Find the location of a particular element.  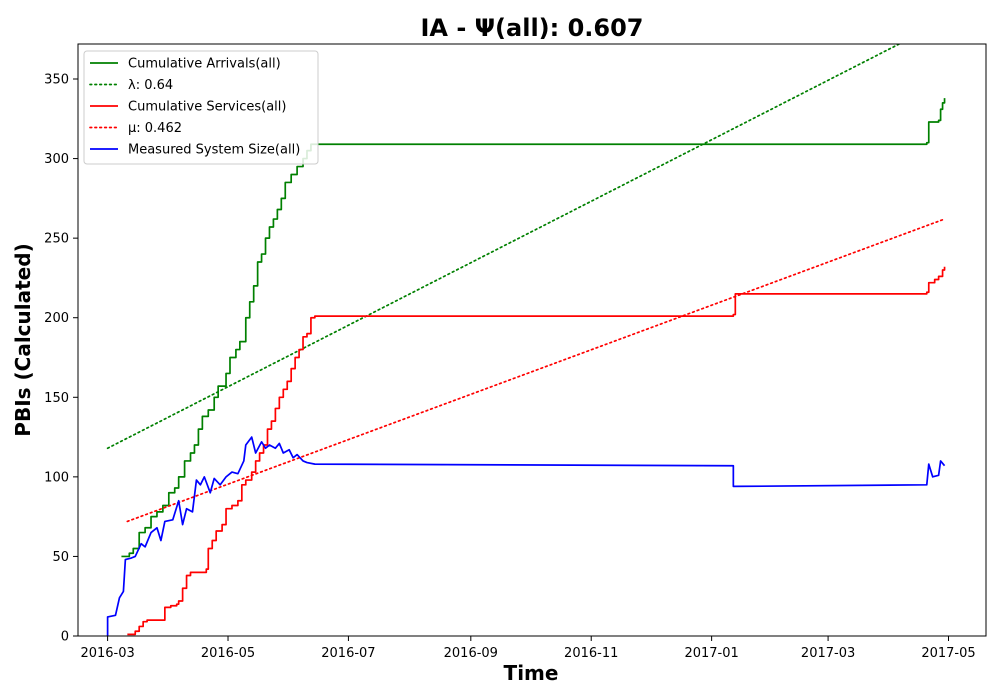

y-axis: 0 50 100 150 200 250 300 350 is located at coordinates (61, 359).